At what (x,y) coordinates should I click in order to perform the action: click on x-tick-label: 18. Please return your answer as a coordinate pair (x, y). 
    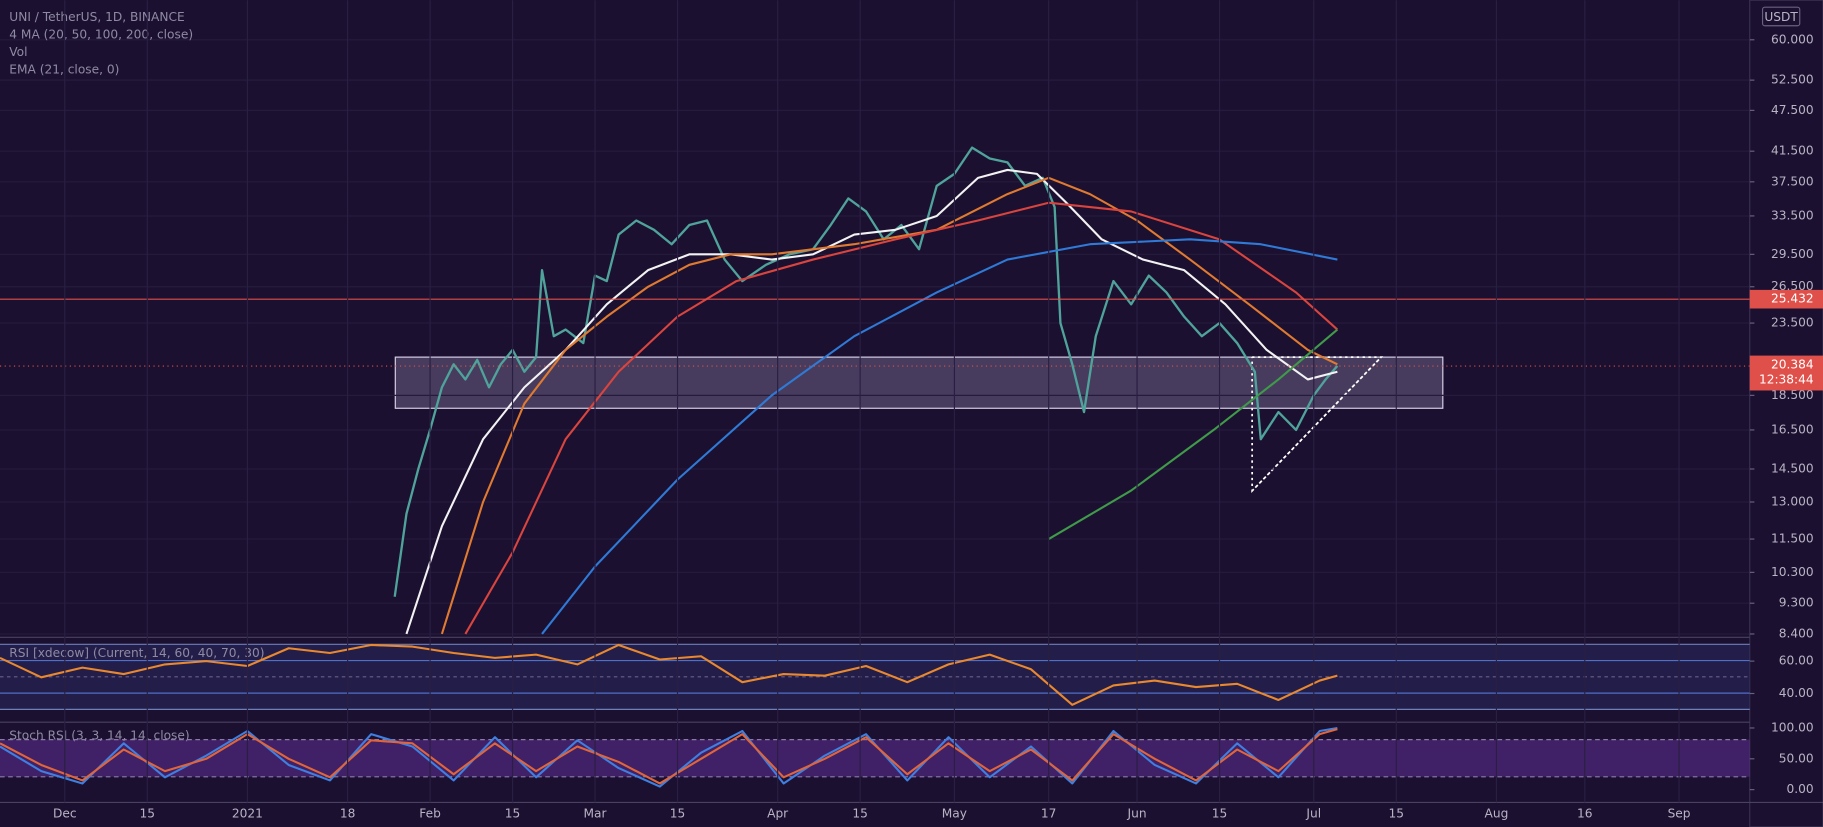
    Looking at the image, I should click on (348, 814).